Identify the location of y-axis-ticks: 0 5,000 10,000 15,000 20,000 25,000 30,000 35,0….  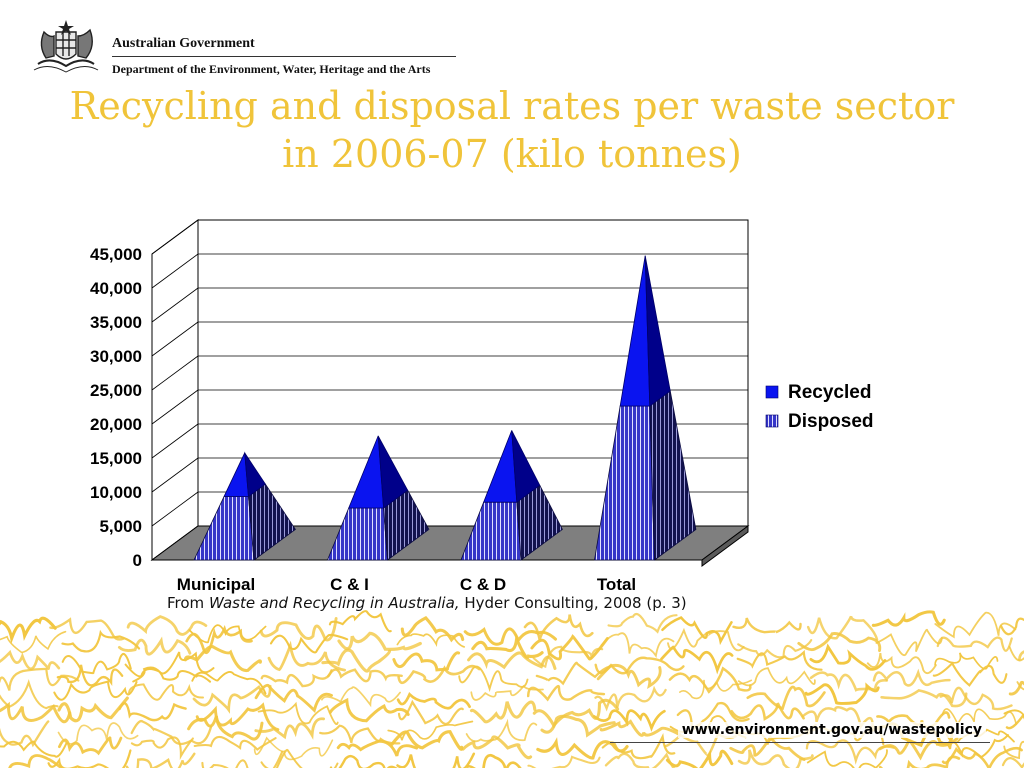
(116, 407).